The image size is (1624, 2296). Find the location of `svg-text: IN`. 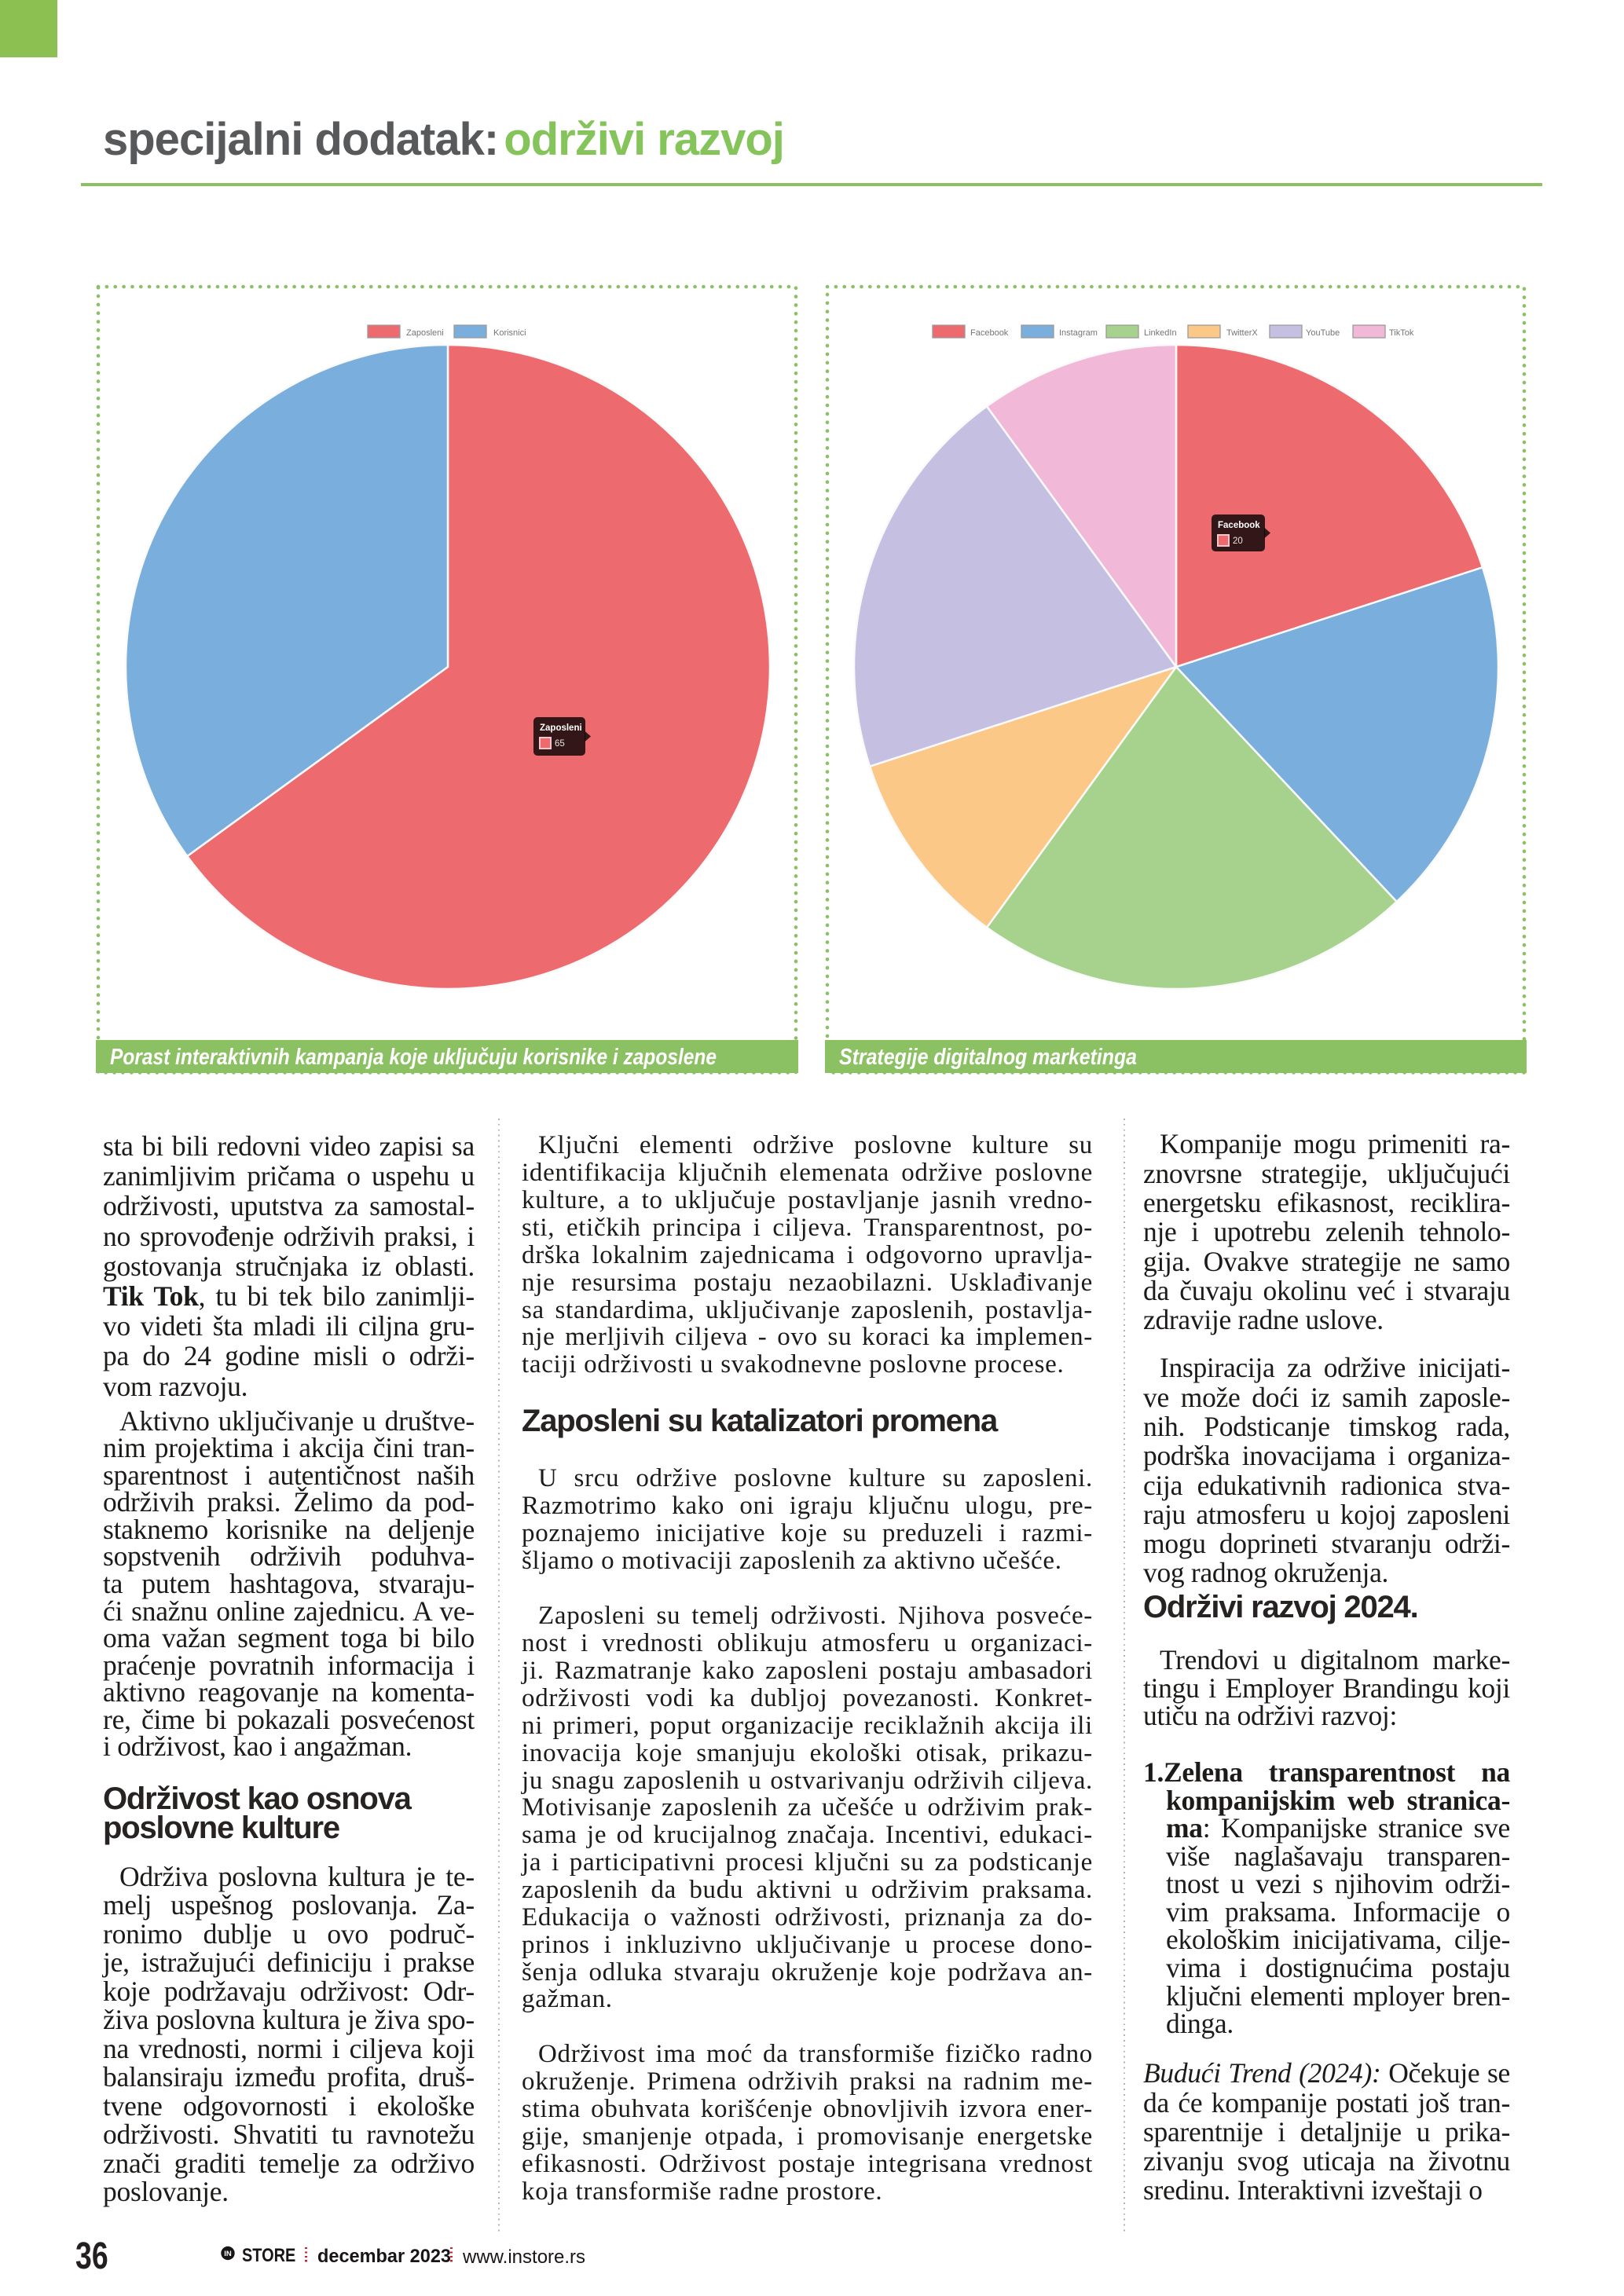

svg-text: IN is located at coordinates (228, 2254).